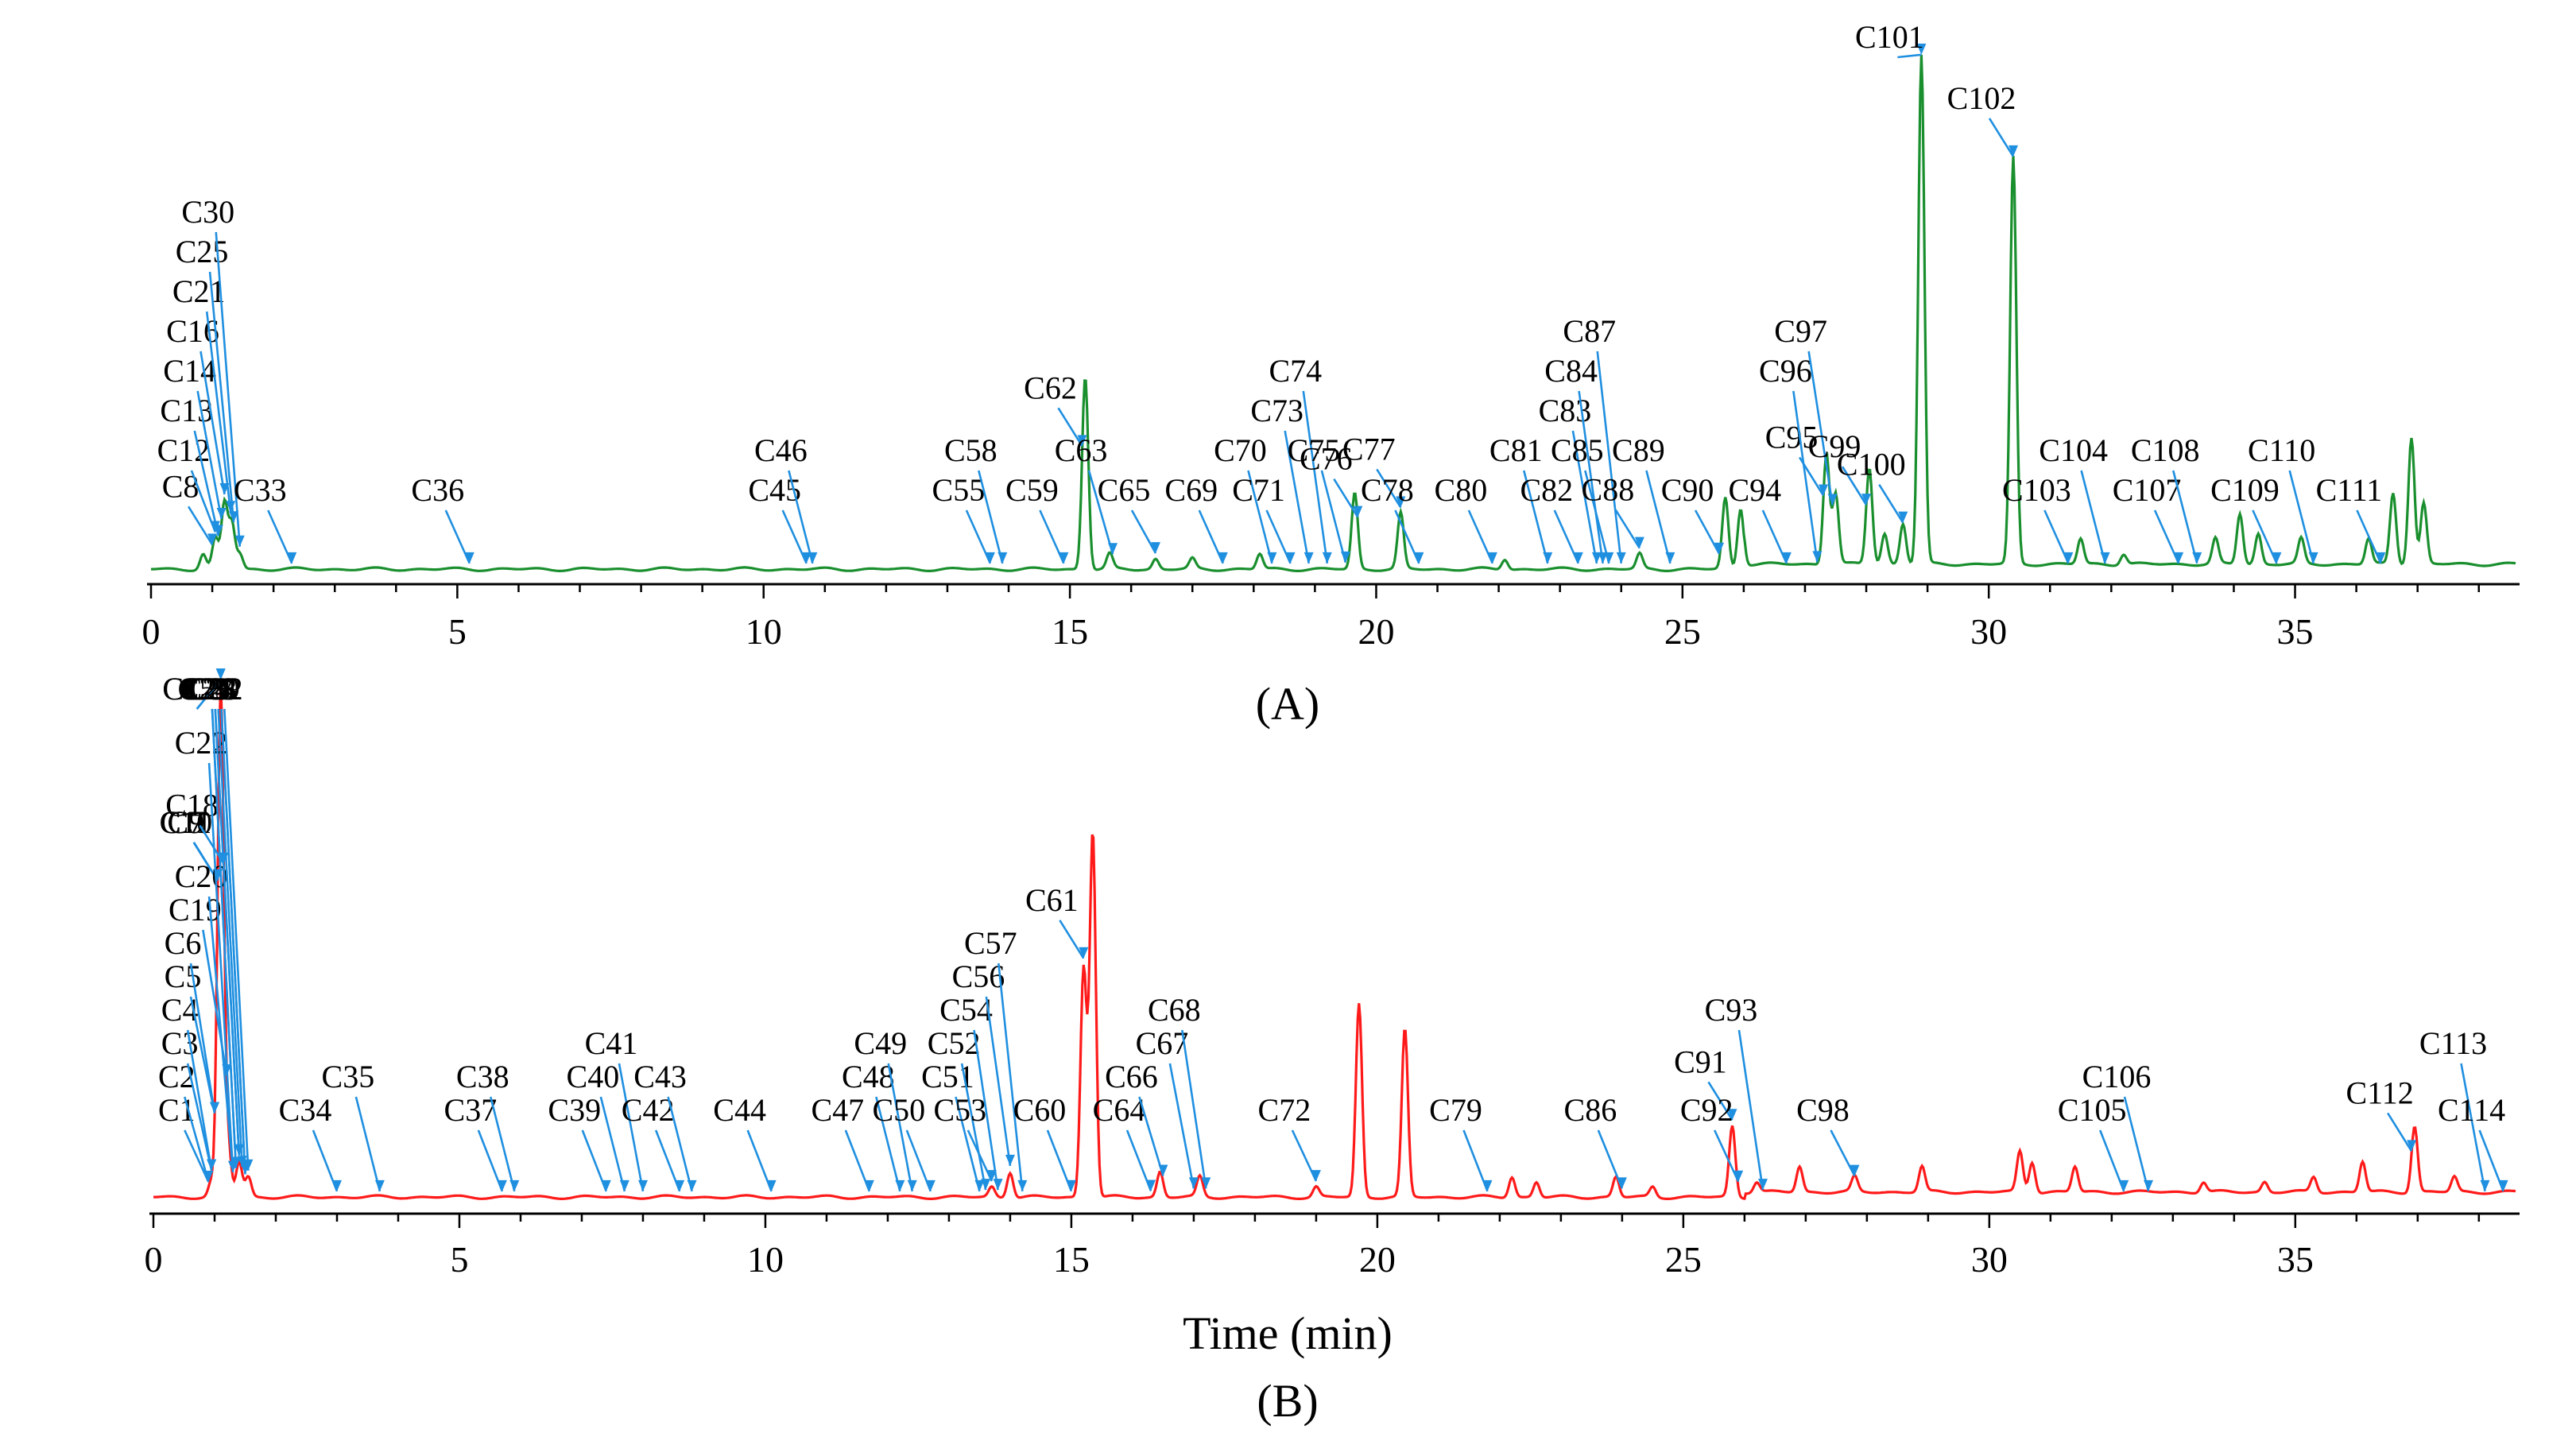  Describe the element at coordinates (1516, 450) in the screenshot. I see `peak-label-c81: C81` at that location.